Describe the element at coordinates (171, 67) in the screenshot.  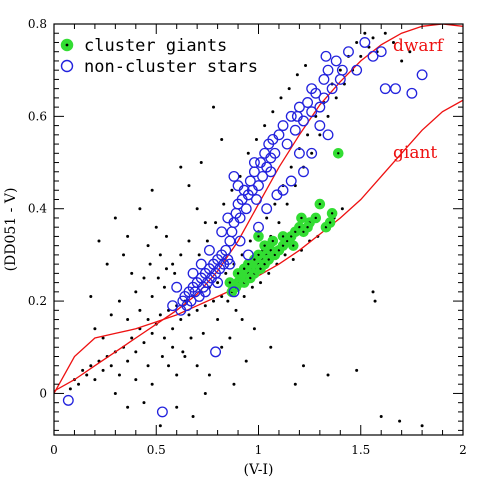
I see `legend-label-non-cluster-stars: non-cluster stars` at that location.